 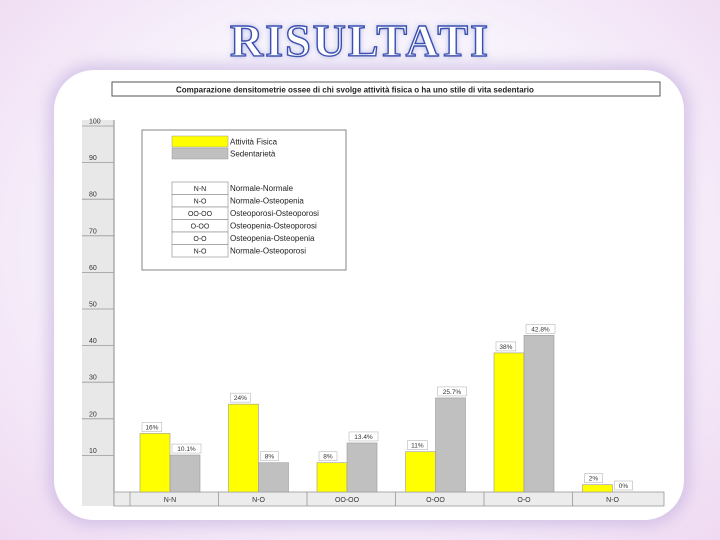 I want to click on data-label: 0%, so click(x=624, y=486).